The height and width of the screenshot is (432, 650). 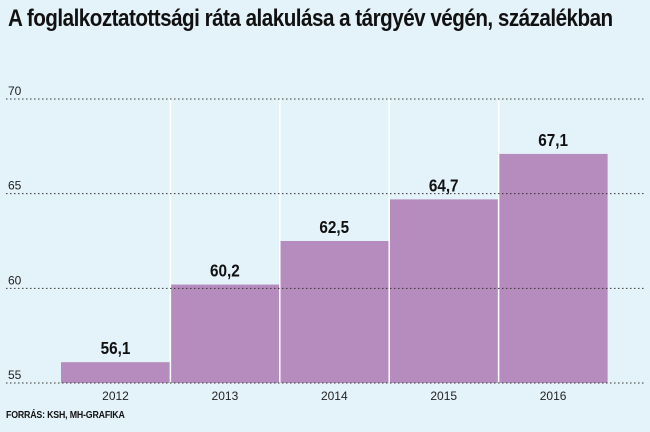 What do you see at coordinates (444, 291) in the screenshot?
I see `bar-2015` at bounding box center [444, 291].